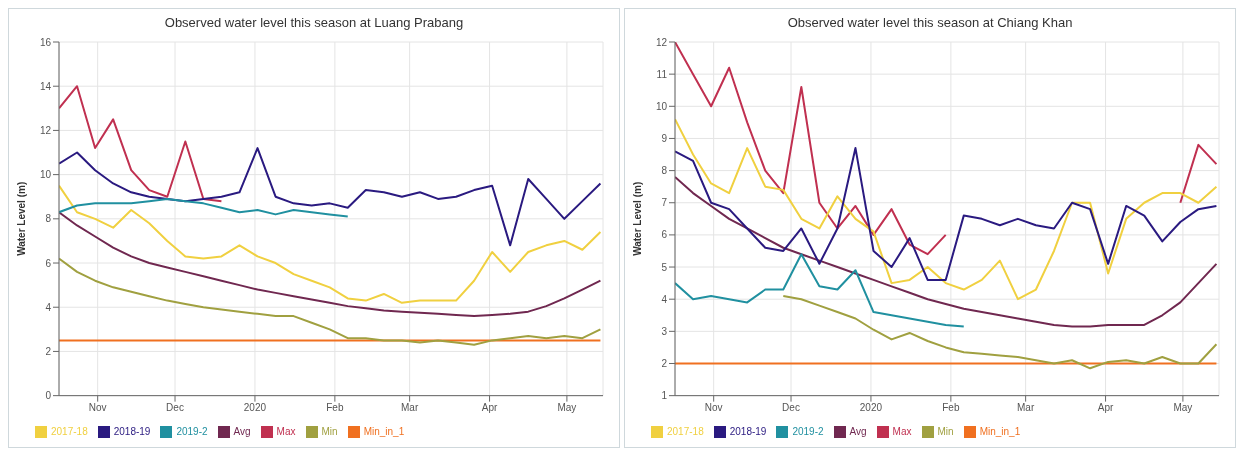  I want to click on y-tick-label: 14, so click(45, 86).